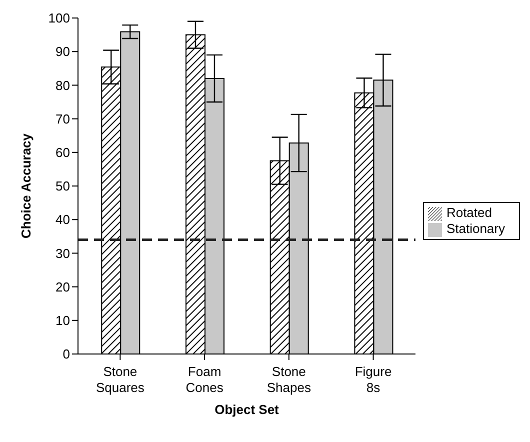 The height and width of the screenshot is (442, 530). What do you see at coordinates (120, 379) in the screenshot?
I see `x-tick-label: Stone Squares` at bounding box center [120, 379].